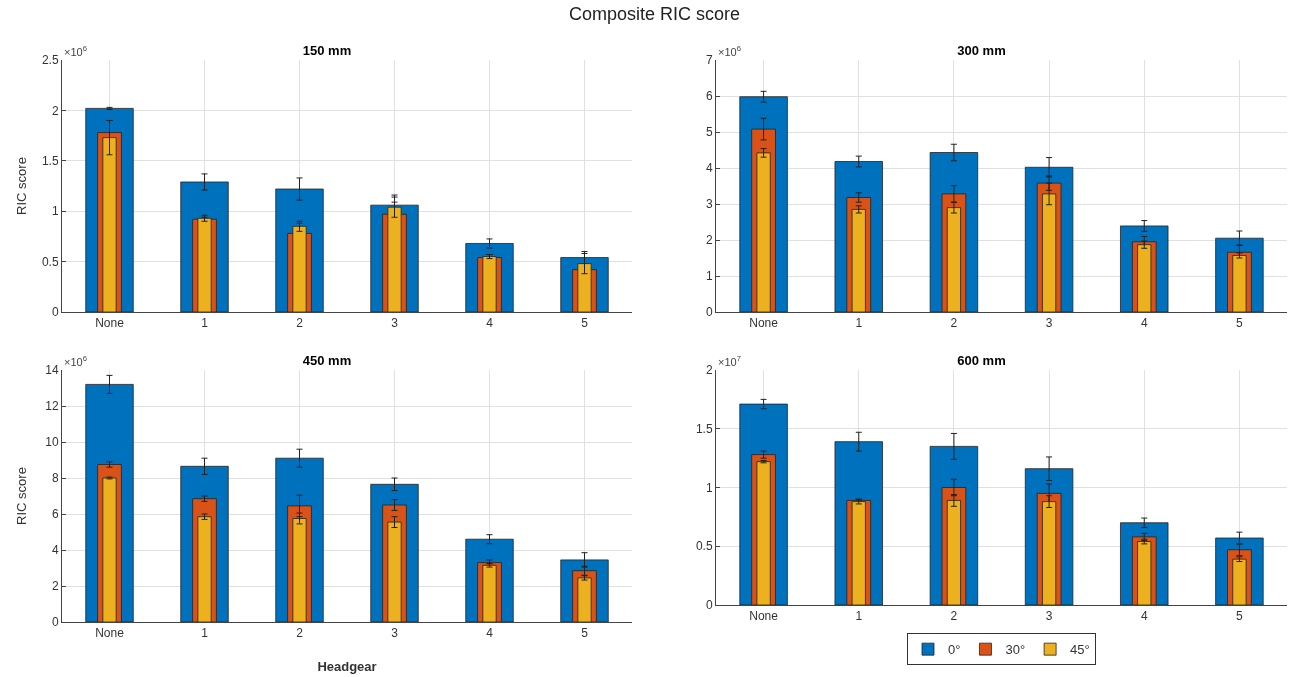 The height and width of the screenshot is (677, 1309). Describe the element at coordinates (709, 60) in the screenshot. I see `y-tick-label: 7` at that location.